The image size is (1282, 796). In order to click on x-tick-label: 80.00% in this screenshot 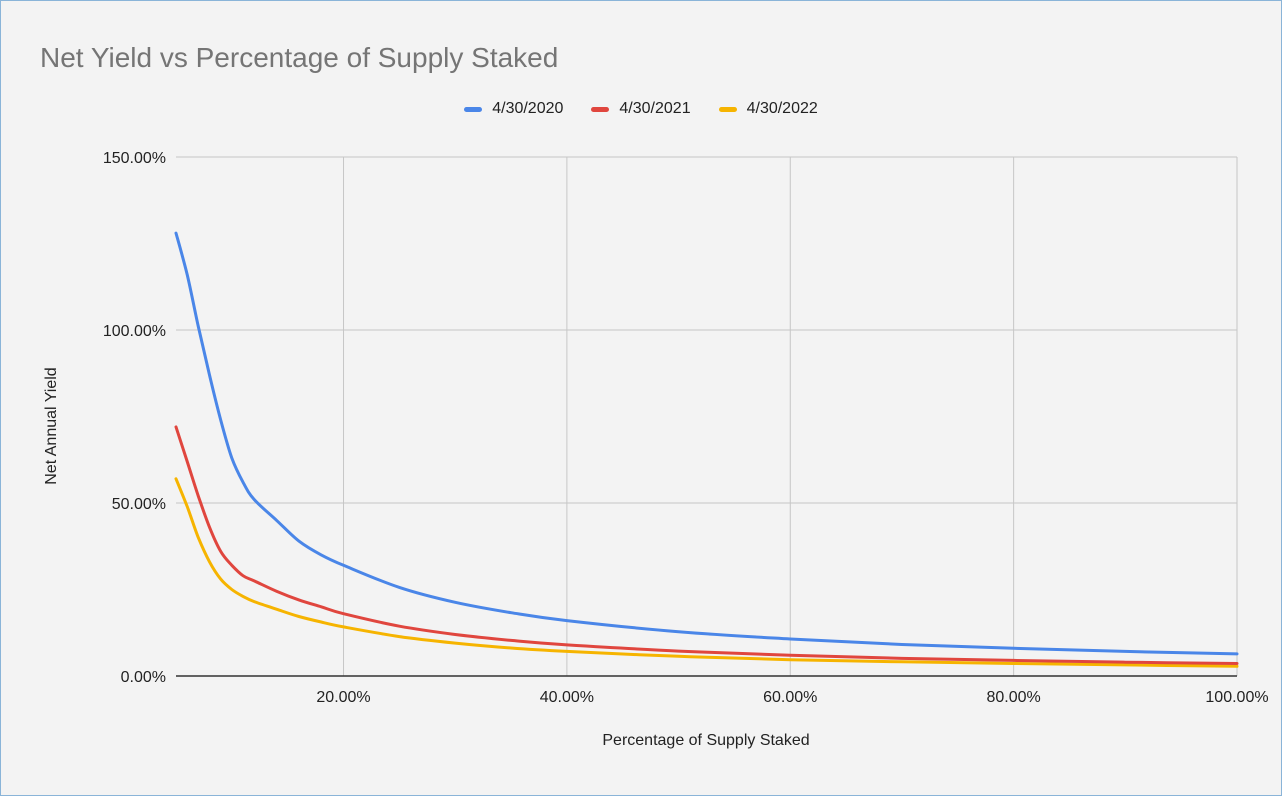, I will do `click(1013, 697)`.